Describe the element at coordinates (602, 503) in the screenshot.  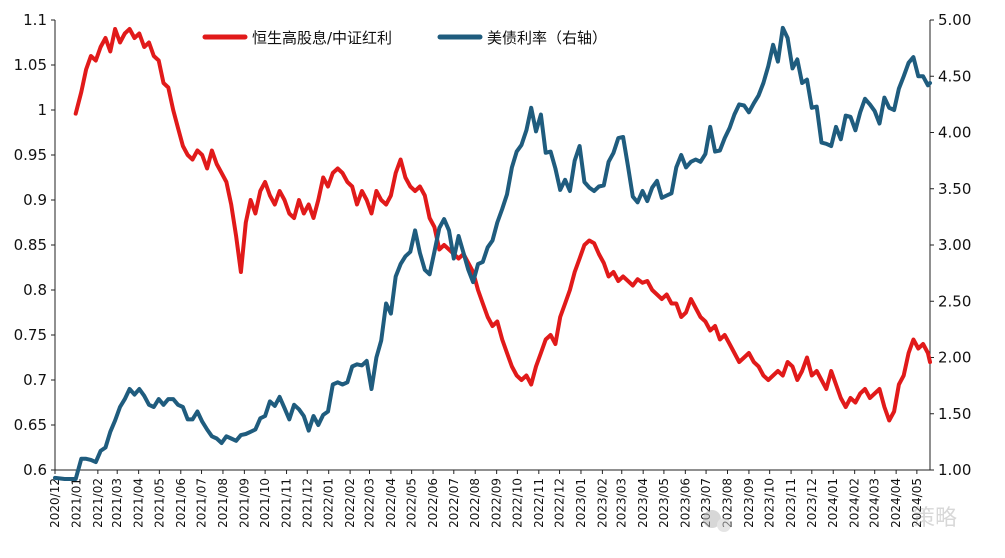
I see `x-tick-label: 2023/02` at that location.